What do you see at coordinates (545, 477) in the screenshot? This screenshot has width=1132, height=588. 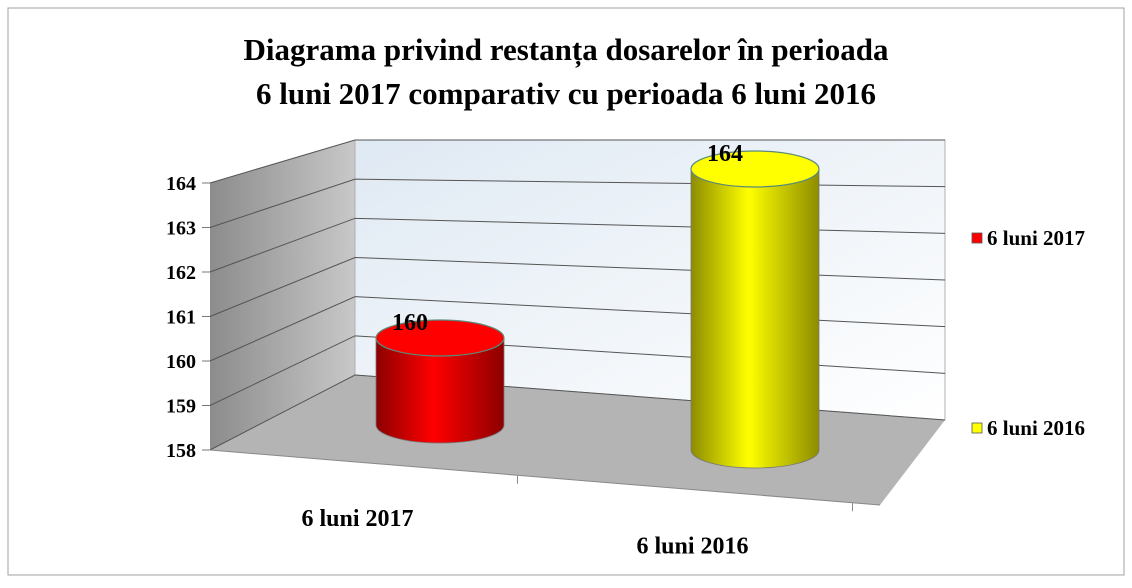 I see `x-axis` at bounding box center [545, 477].